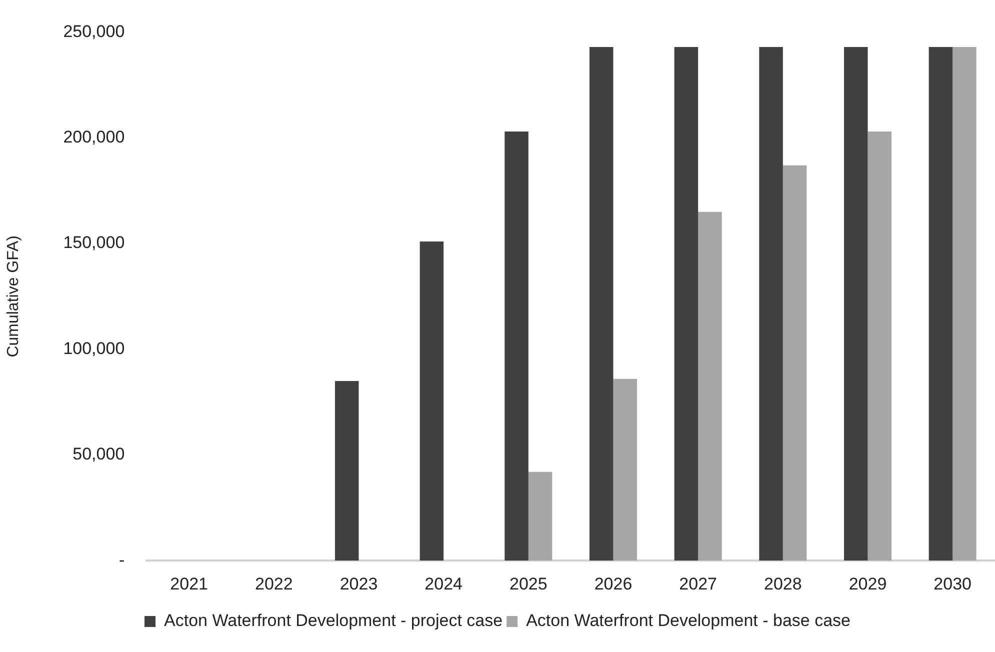  I want to click on x-tick-label: 2027, so click(698, 584).